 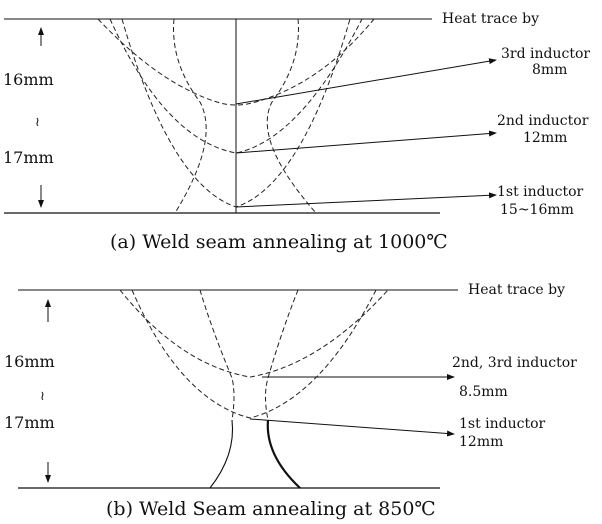 What do you see at coordinates (545, 138) in the screenshot?
I see `panel-a-inductor-2-width: 12mm` at bounding box center [545, 138].